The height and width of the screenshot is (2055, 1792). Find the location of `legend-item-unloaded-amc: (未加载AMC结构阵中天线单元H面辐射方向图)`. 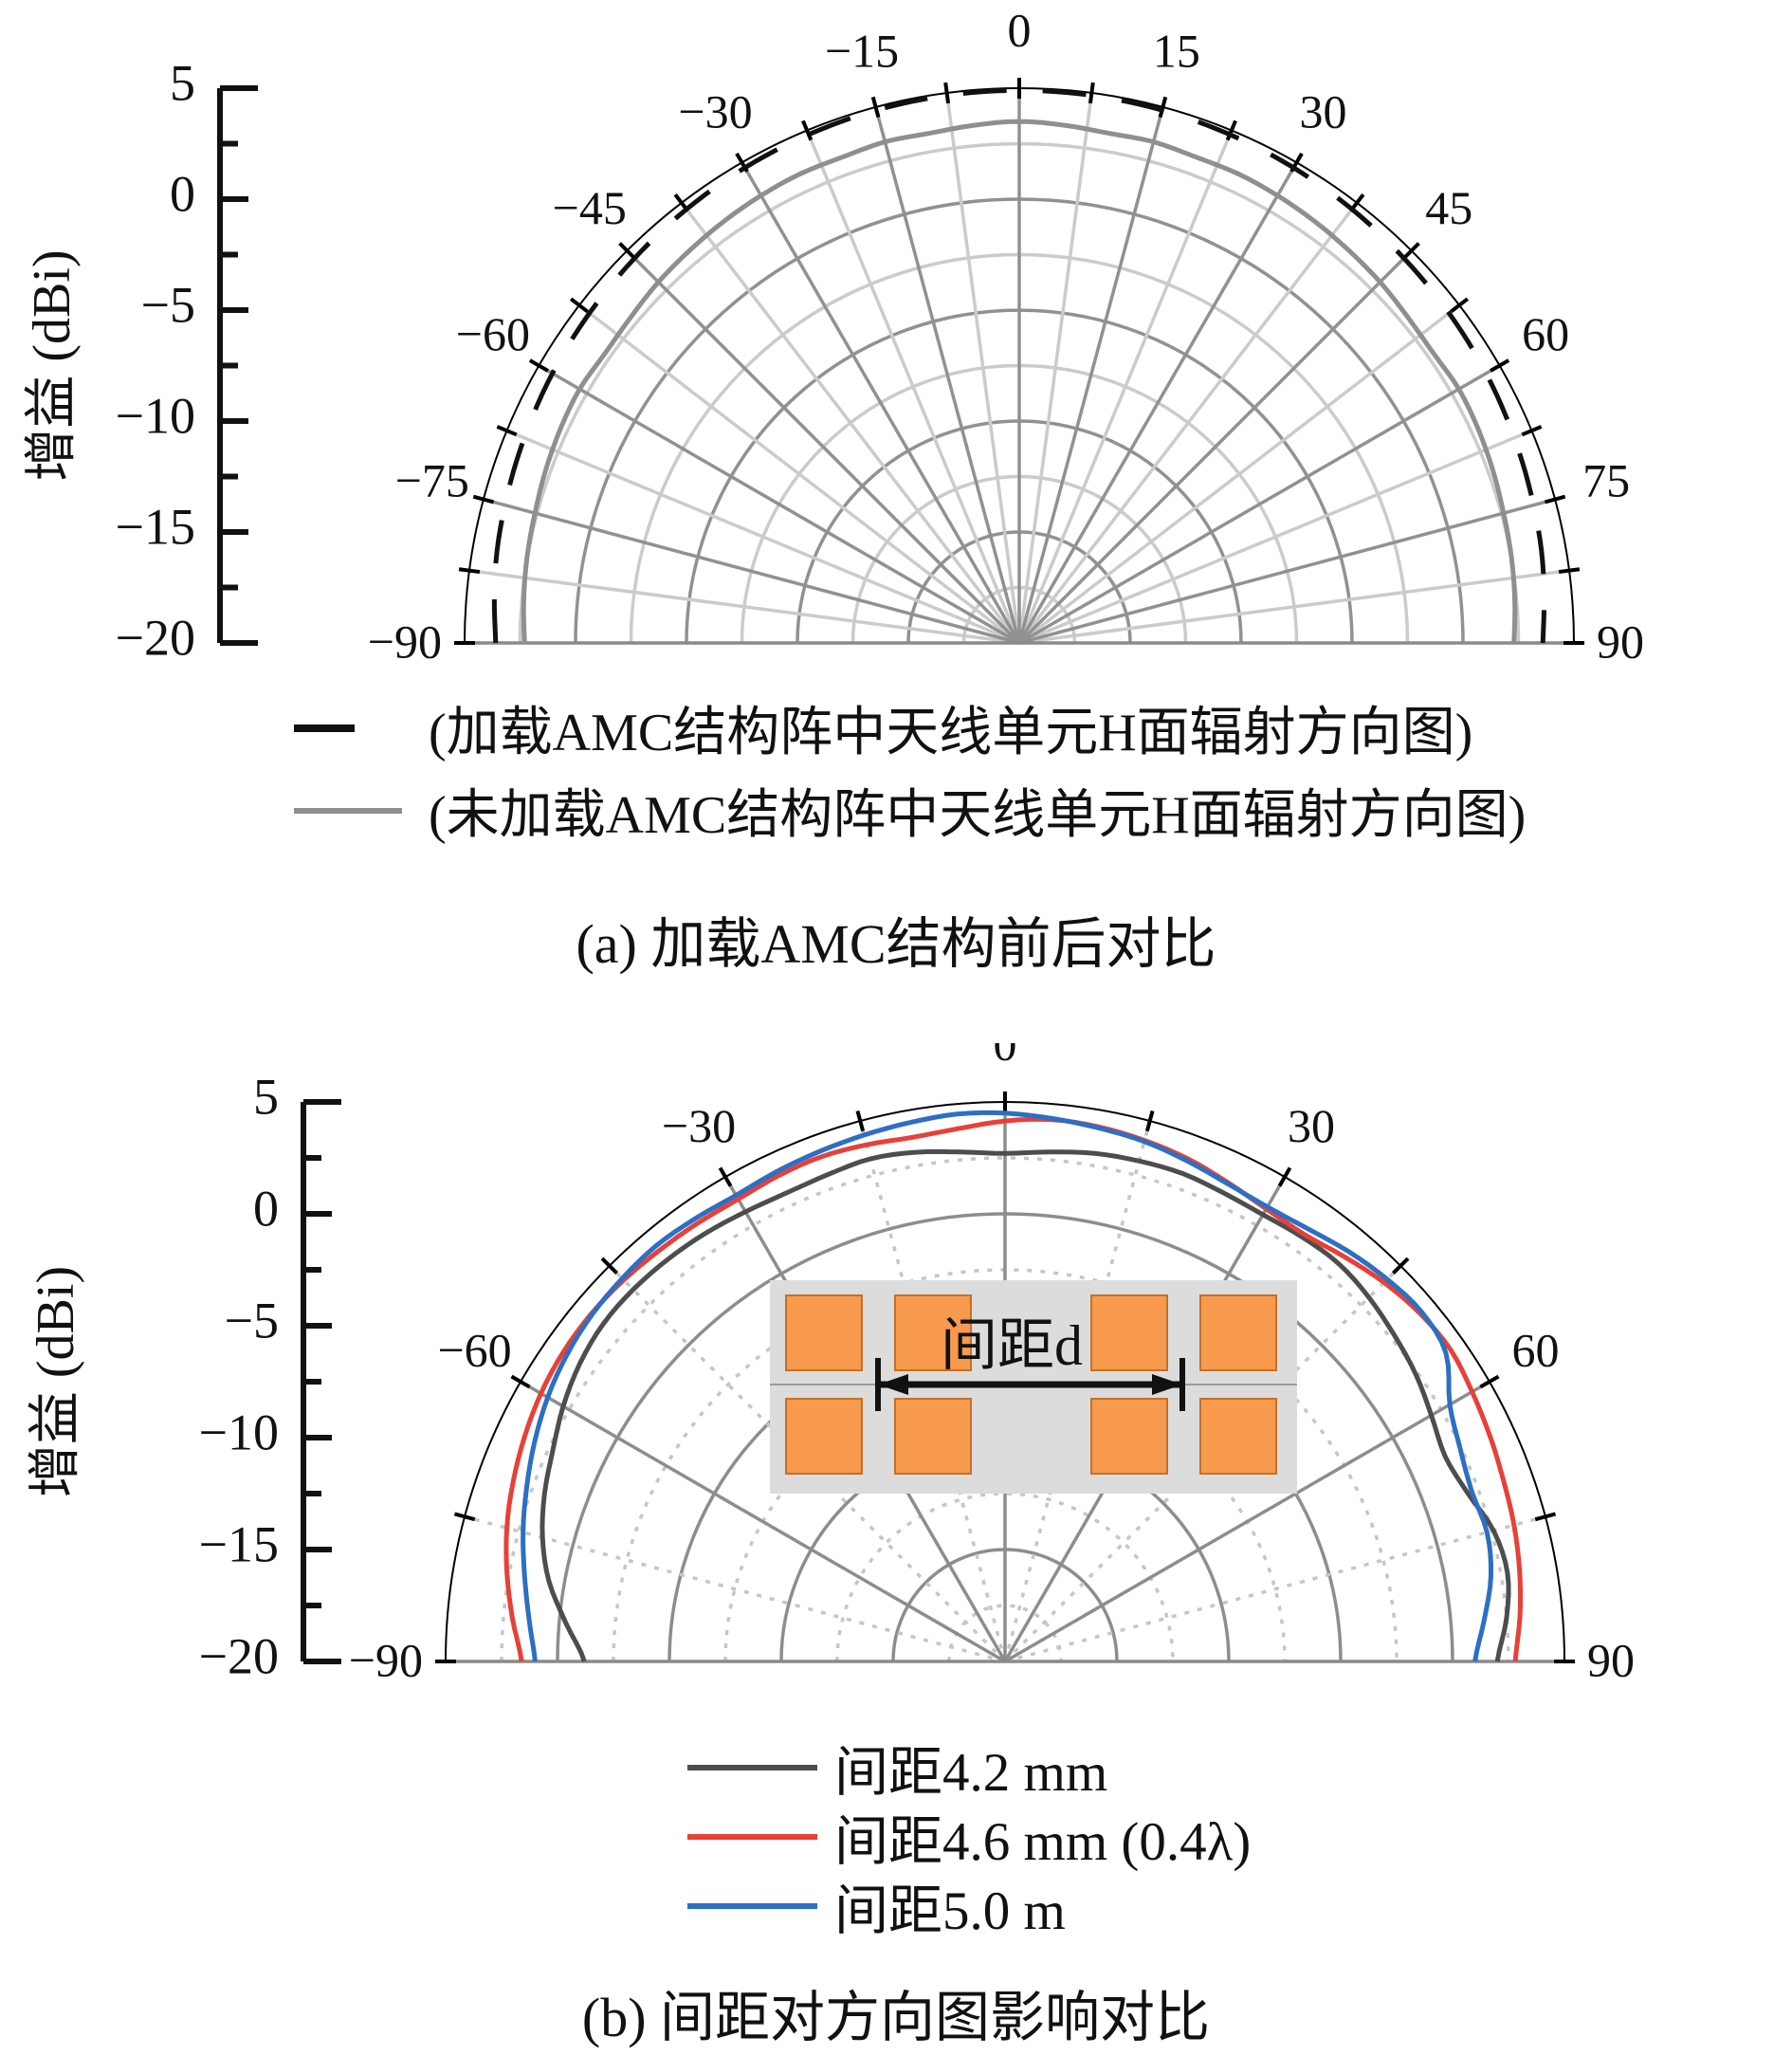

legend-item-unloaded-amc: (未加载AMC结构阵中天线单元H面辐射方向图) is located at coordinates (910, 810).